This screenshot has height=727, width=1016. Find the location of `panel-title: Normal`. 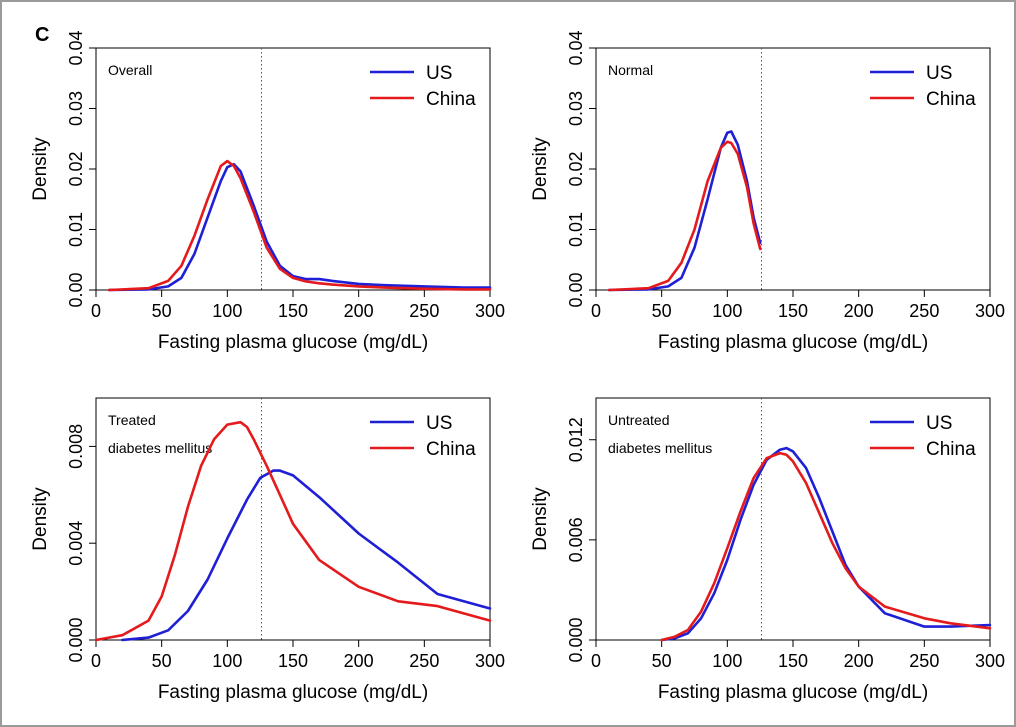

panel-title: Normal is located at coordinates (630, 70).